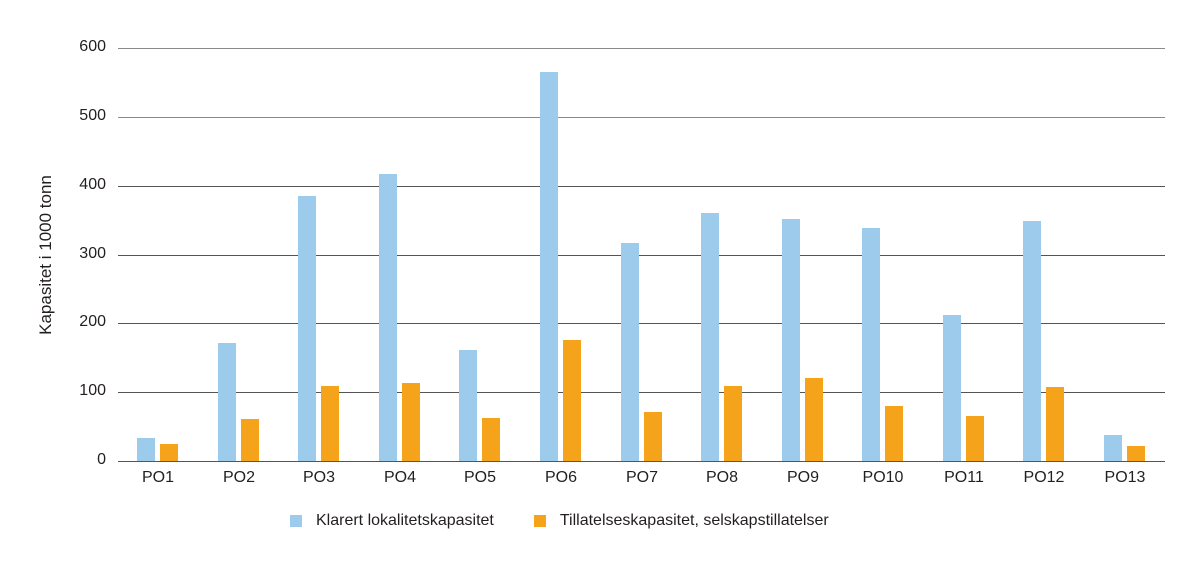 The width and height of the screenshot is (1200, 569). Describe the element at coordinates (92, 184) in the screenshot. I see `y-tick-label: 400` at that location.